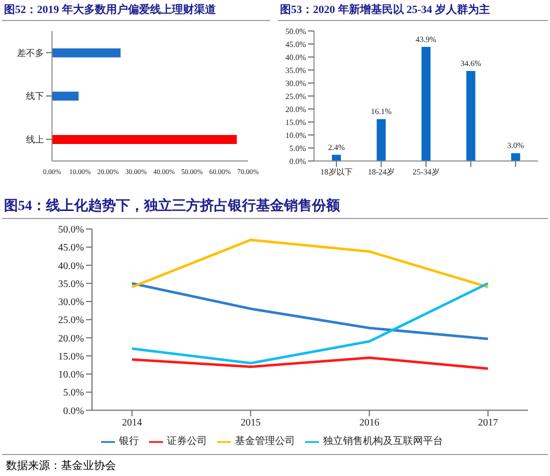 Image resolution: width=550 pixels, height=476 pixels. I want to click on y-tick-label: 线上, so click(35, 139).